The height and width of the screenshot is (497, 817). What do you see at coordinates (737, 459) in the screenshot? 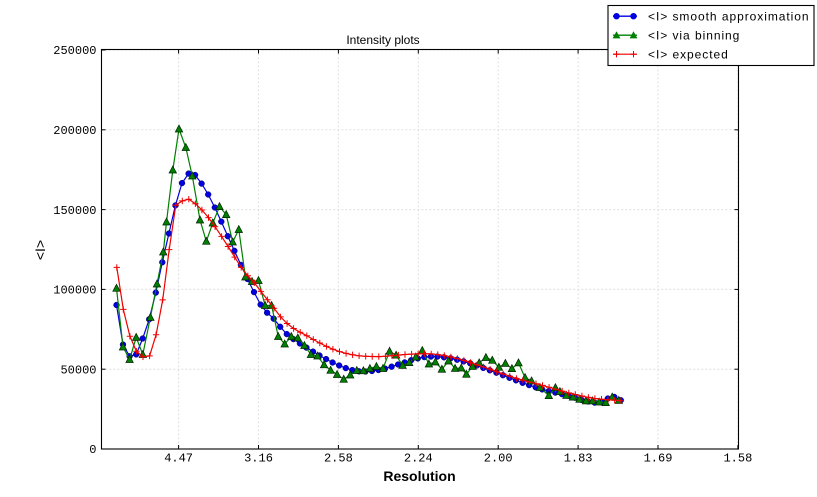
I see `svg-text: 1.58` at bounding box center [737, 459].